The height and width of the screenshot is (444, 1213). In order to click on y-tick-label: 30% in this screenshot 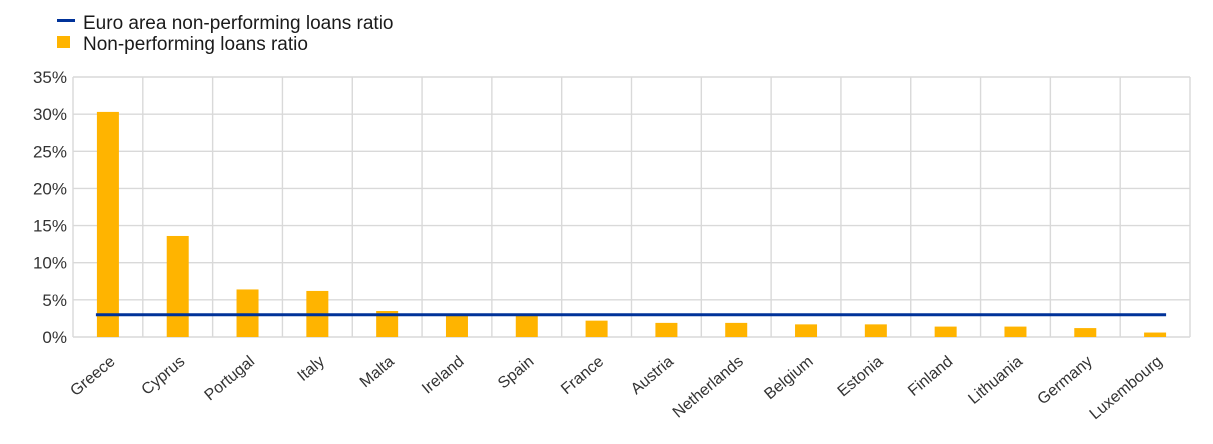, I will do `click(50, 114)`.